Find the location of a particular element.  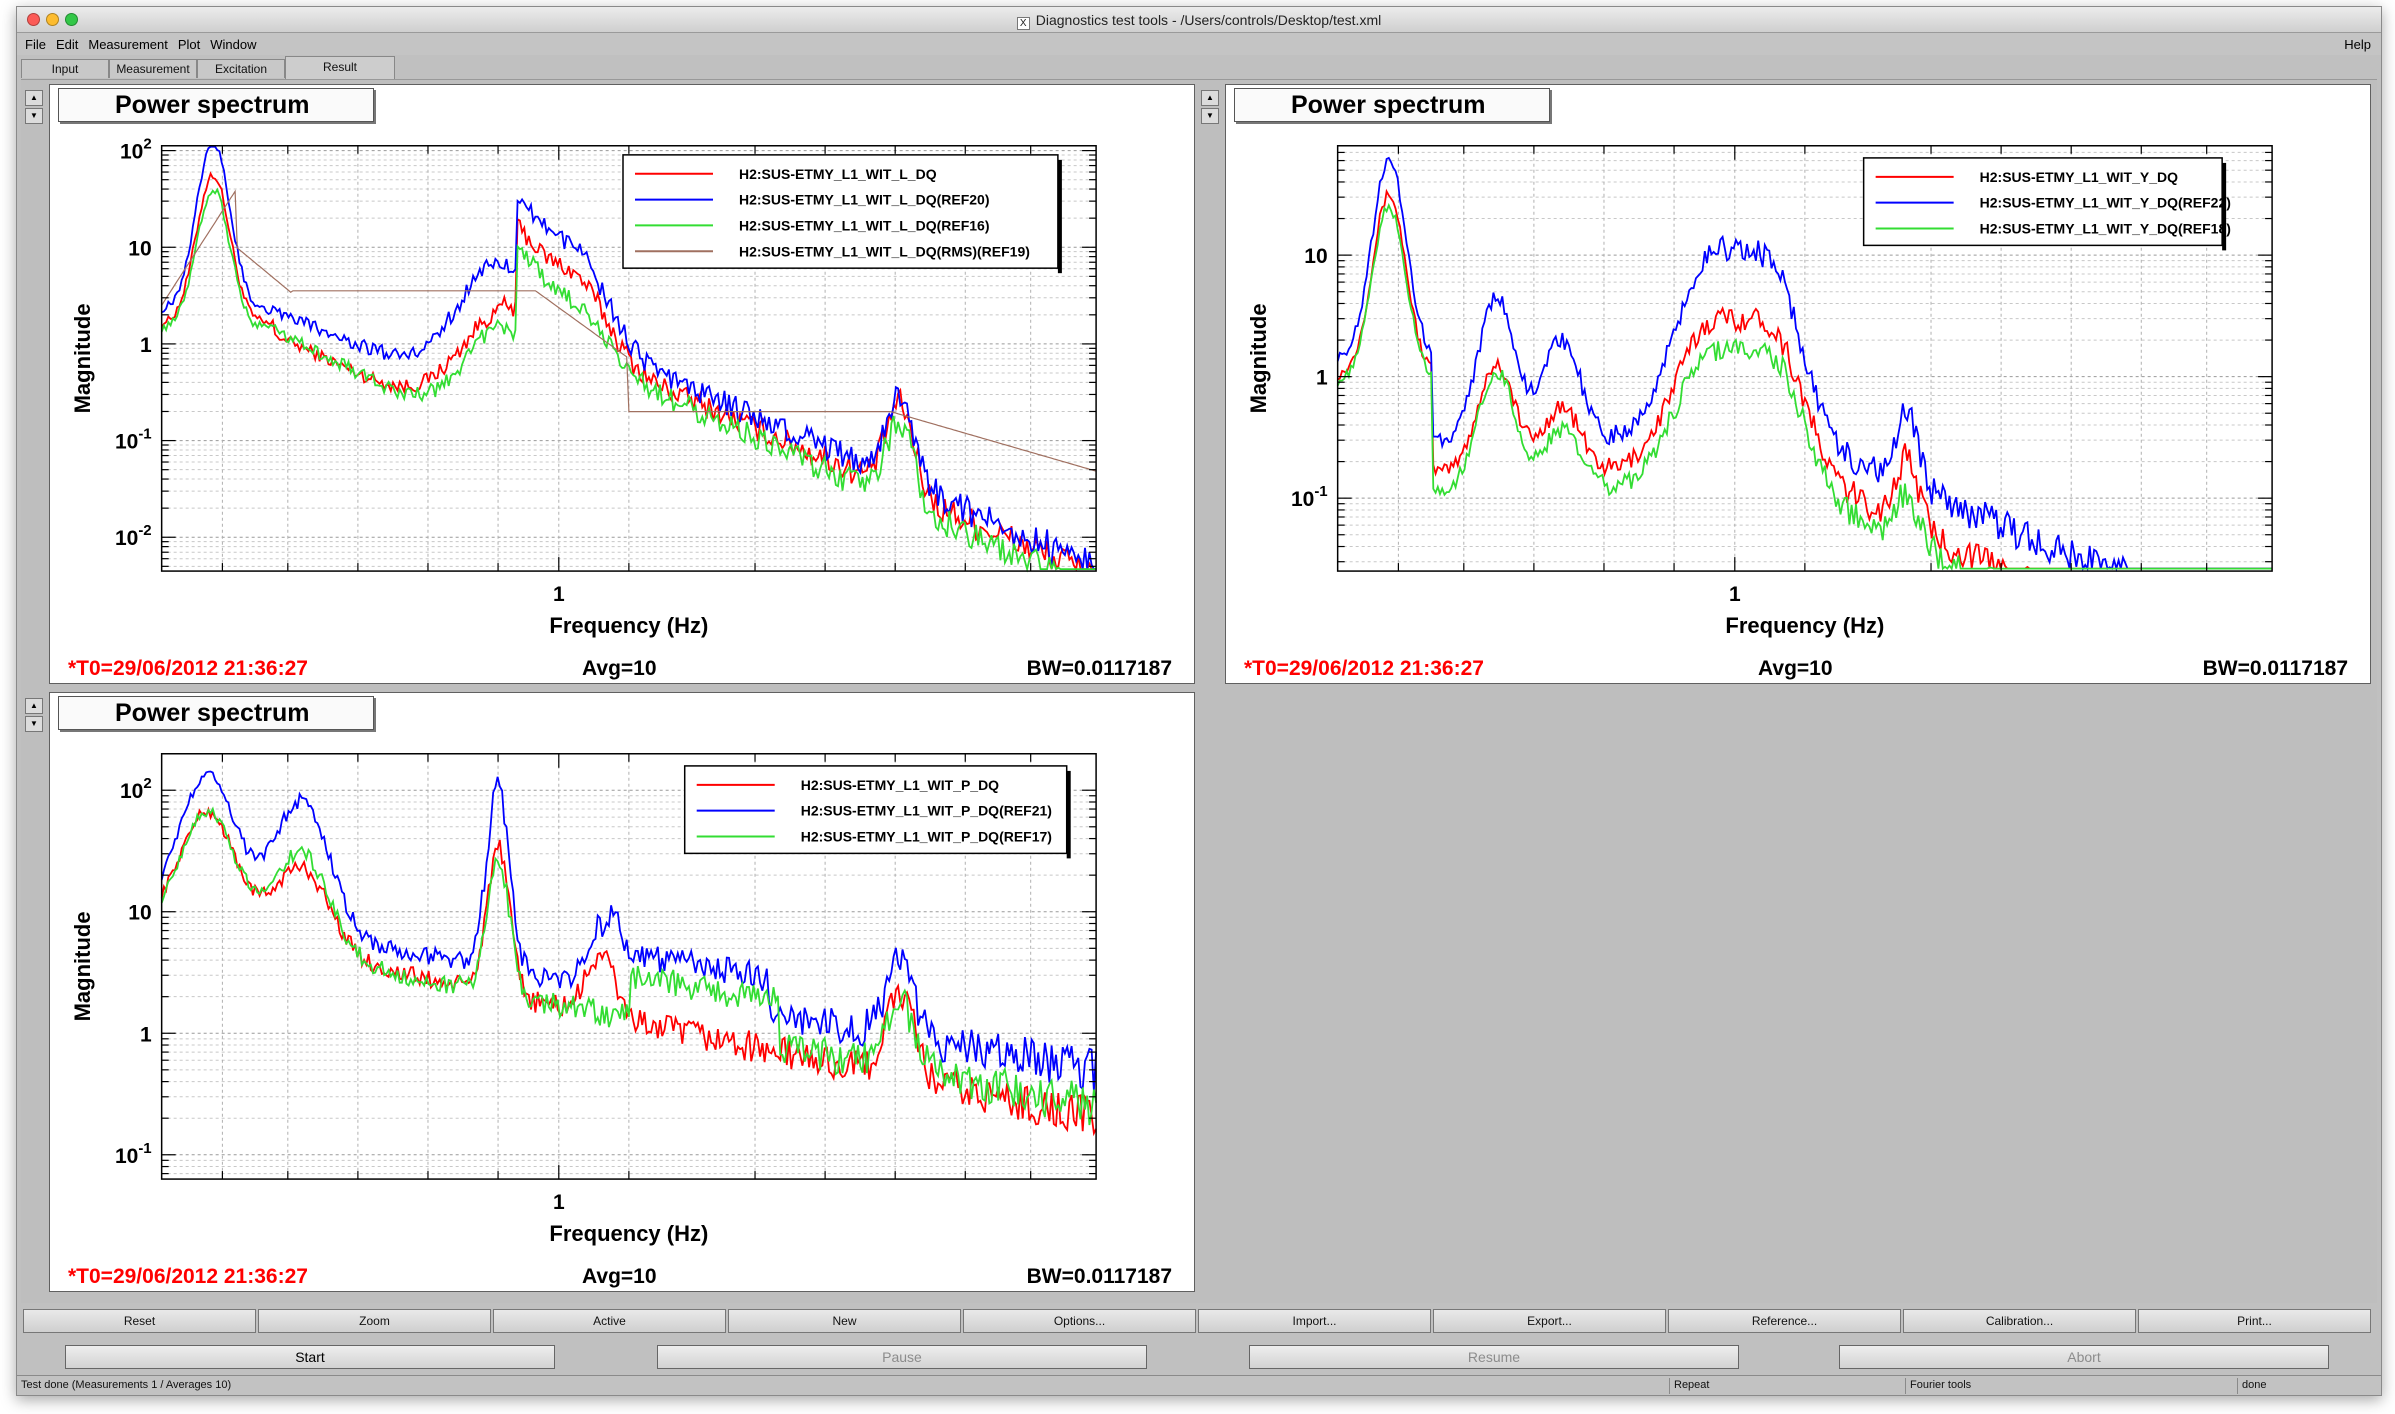

legend-entry: H2:SUS-ETMY_L1_WIT_Y_DQ is located at coordinates (2079, 177).